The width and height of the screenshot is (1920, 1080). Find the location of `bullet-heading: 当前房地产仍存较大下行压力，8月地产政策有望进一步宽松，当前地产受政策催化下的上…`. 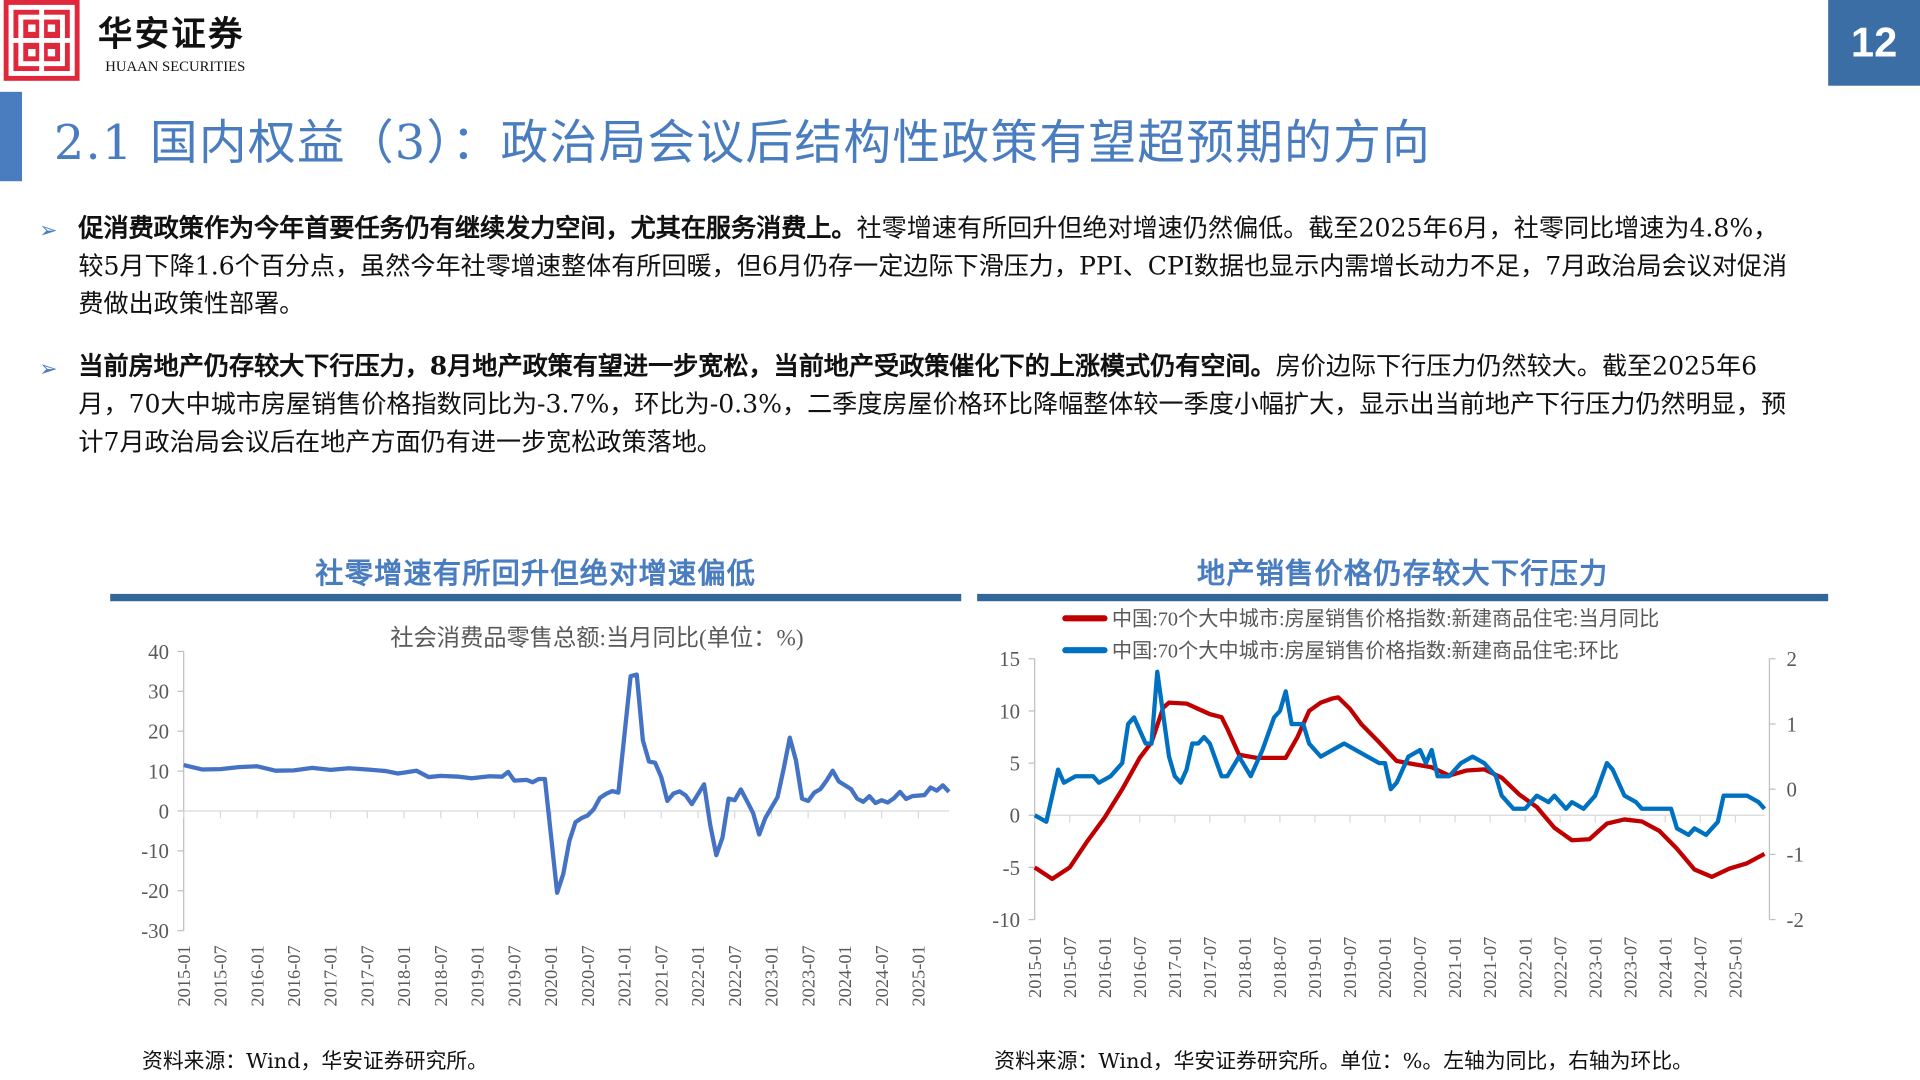

bullet-heading: 当前房地产仍存较大下行压力，8月地产政策有望进一步宽松，当前地产受政策催化下的上… is located at coordinates (677, 366).